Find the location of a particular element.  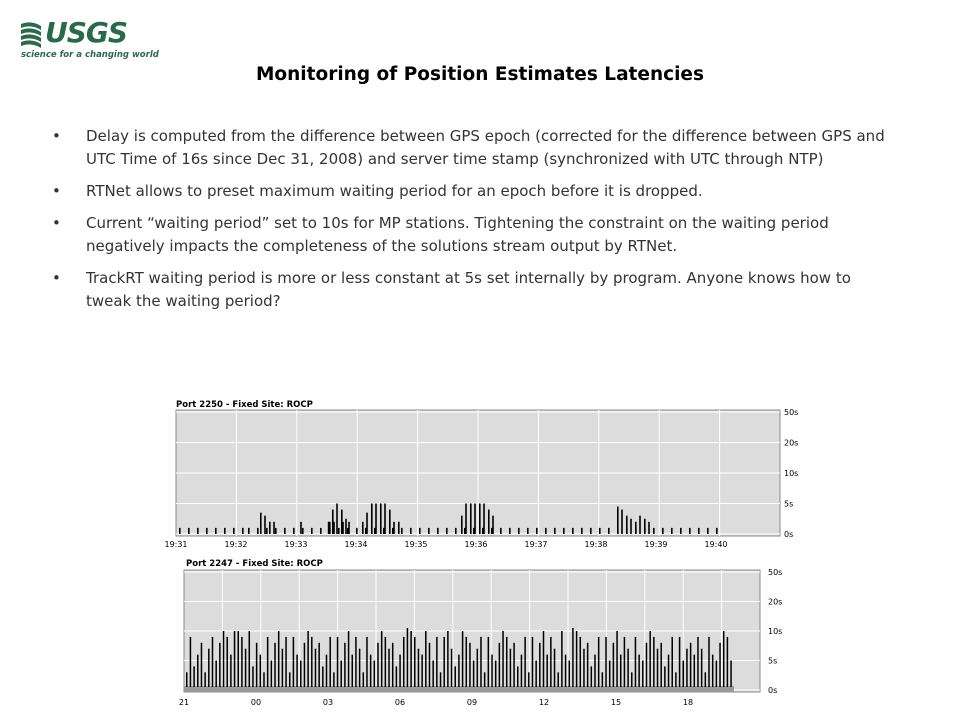

x-tick-label: 19:39 is located at coordinates (655, 544).